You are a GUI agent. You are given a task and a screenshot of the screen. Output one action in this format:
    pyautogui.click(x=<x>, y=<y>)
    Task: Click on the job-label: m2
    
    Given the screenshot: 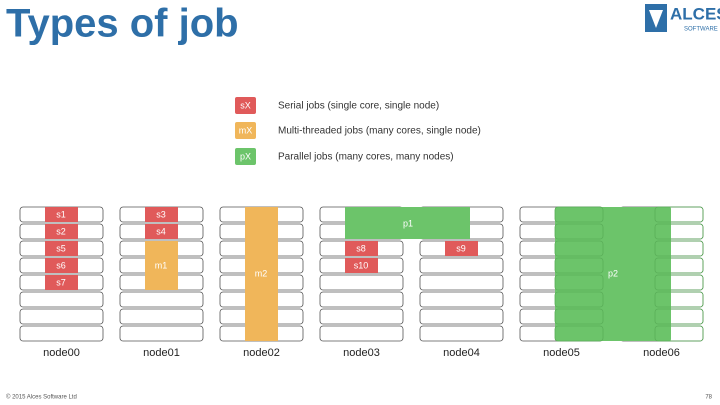 What is the action you would take?
    pyautogui.click(x=261, y=273)
    